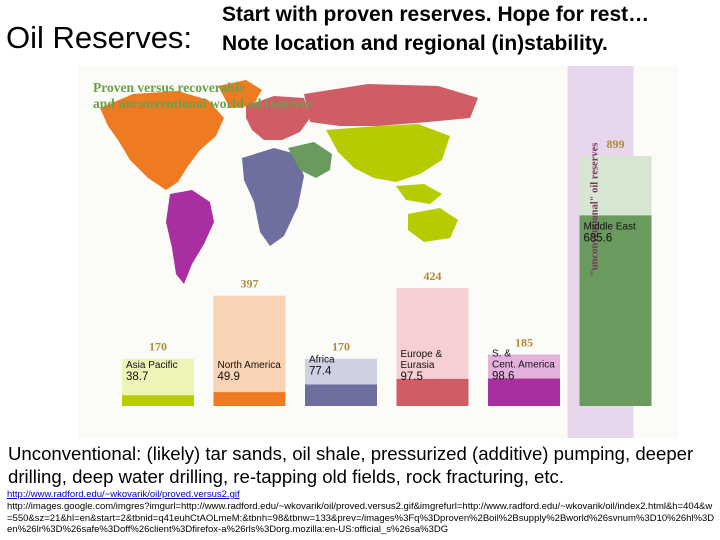 This screenshot has height=540, width=720. Describe the element at coordinates (422, 360) in the screenshot. I see `region-label-europe-eurasia: Europe & Eurasia` at that location.